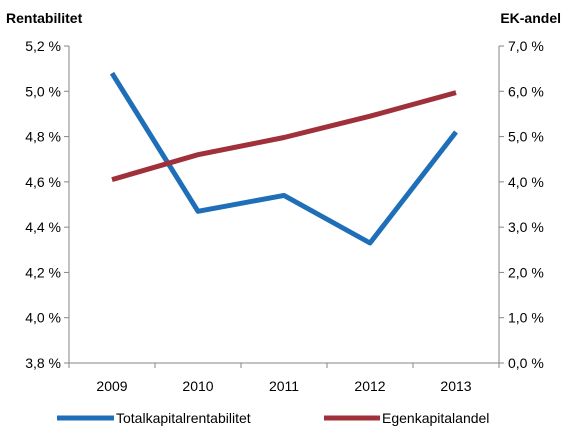 Image resolution: width=568 pixels, height=428 pixels. Describe the element at coordinates (435, 418) in the screenshot. I see `legend-label-1: Egenkapitalandel` at that location.